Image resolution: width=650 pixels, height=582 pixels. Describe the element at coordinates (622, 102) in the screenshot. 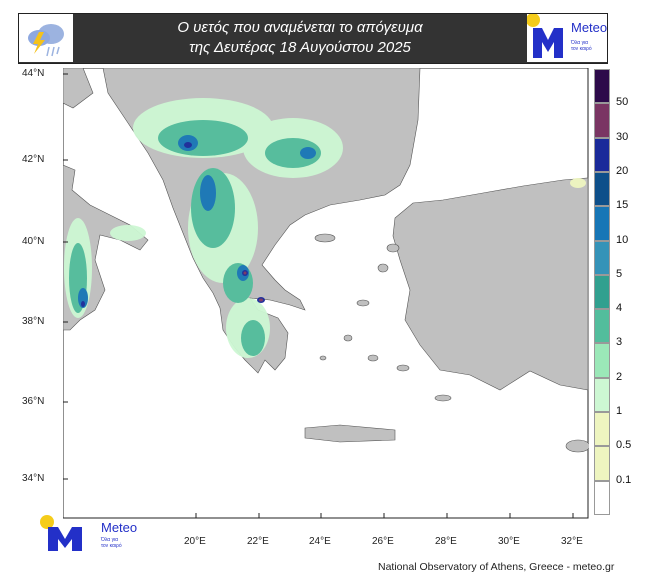

I see `legend-level: 50` at that location.